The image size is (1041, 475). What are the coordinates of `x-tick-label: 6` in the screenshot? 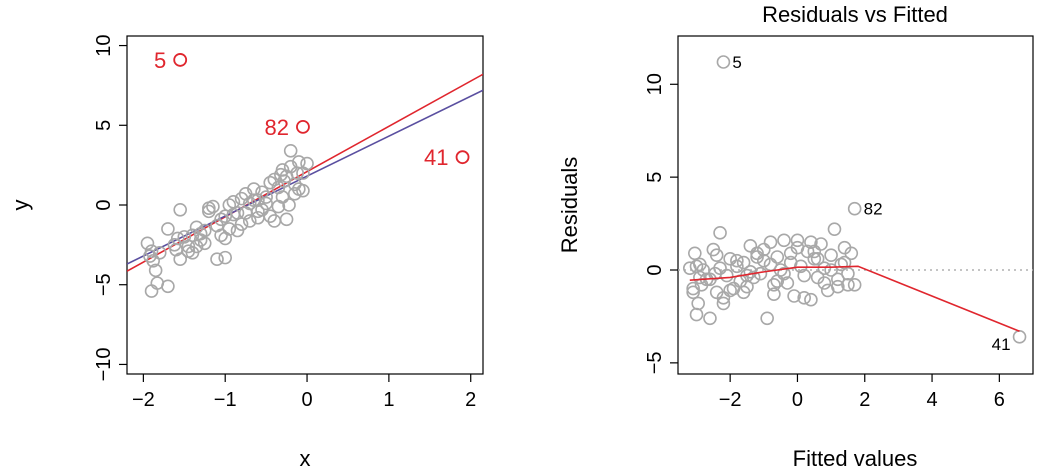 It's located at (999, 400).